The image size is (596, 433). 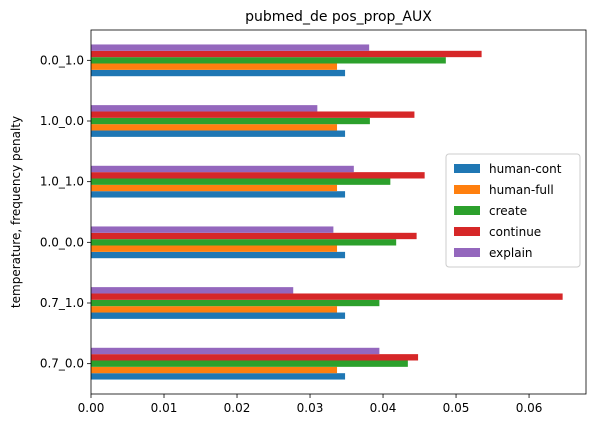 What do you see at coordinates (249, 363) in the screenshot?
I see `bar-create-0.7_0.0` at bounding box center [249, 363].